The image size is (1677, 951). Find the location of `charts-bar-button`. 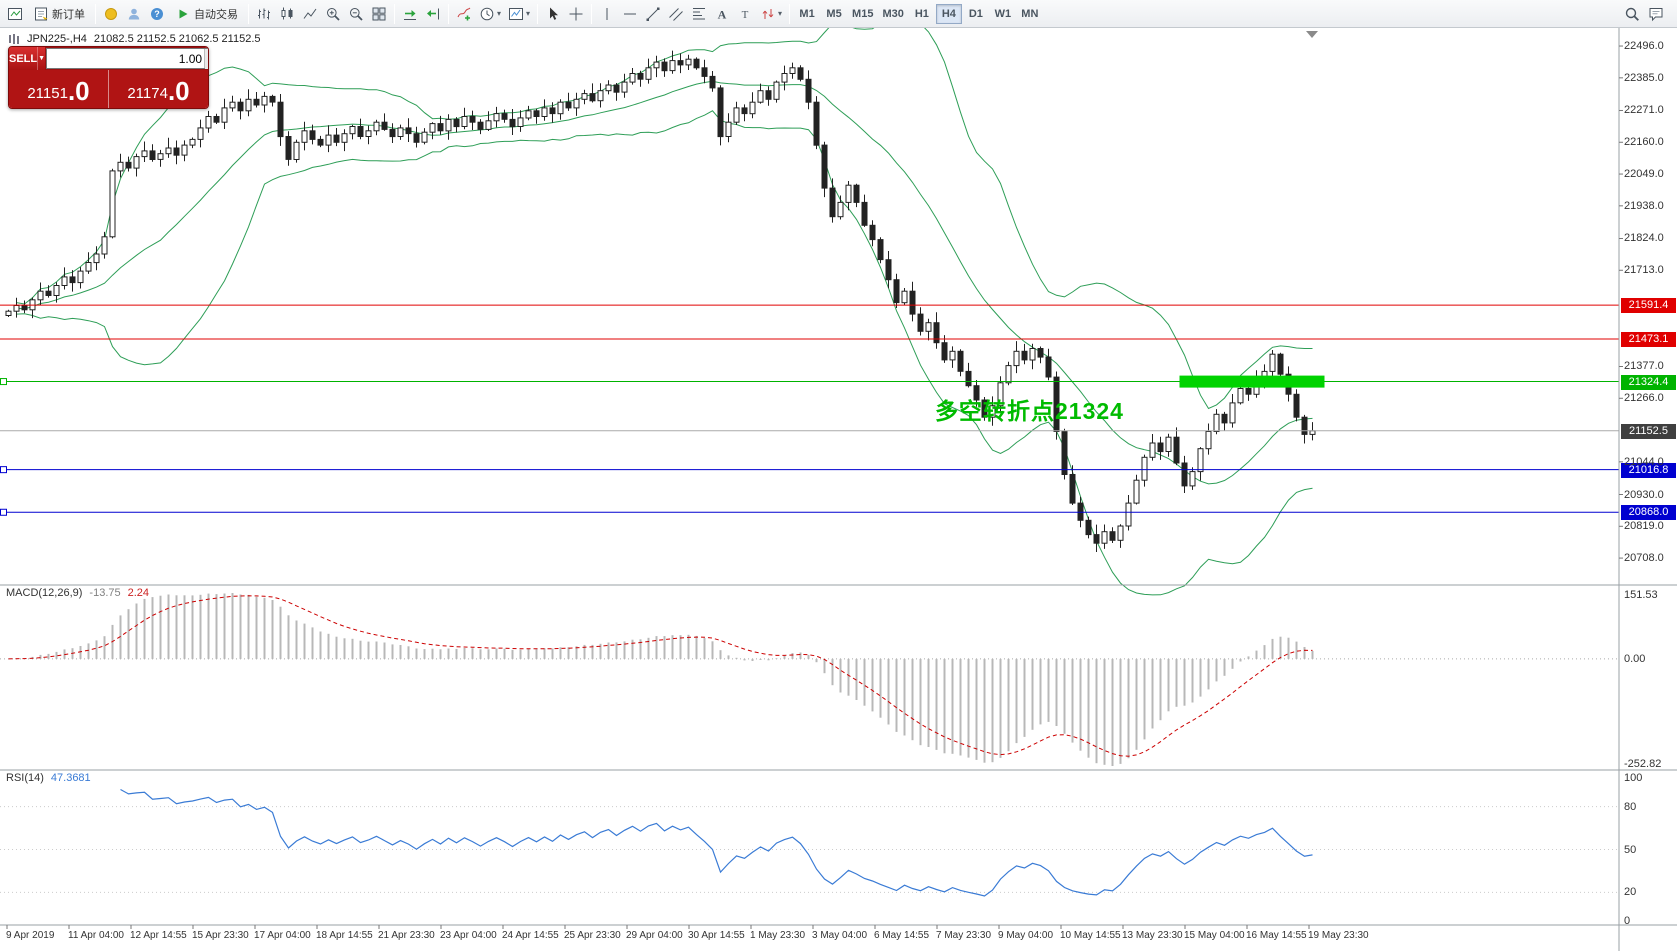

charts-bar-button is located at coordinates (15, 14).